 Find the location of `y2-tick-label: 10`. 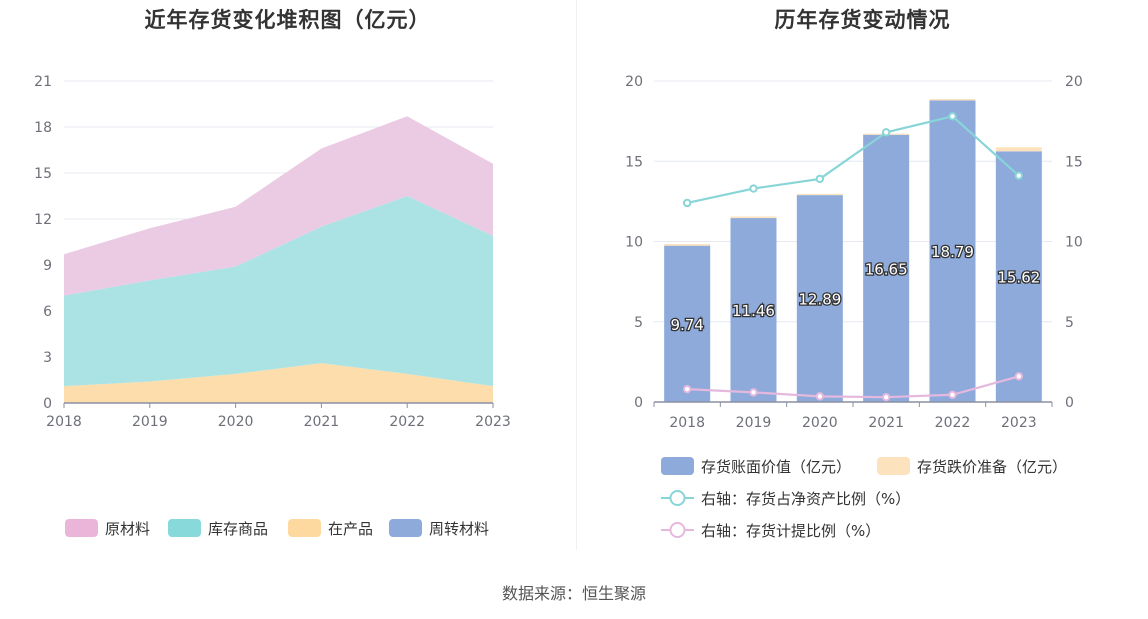

y2-tick-label: 10 is located at coordinates (1074, 243).